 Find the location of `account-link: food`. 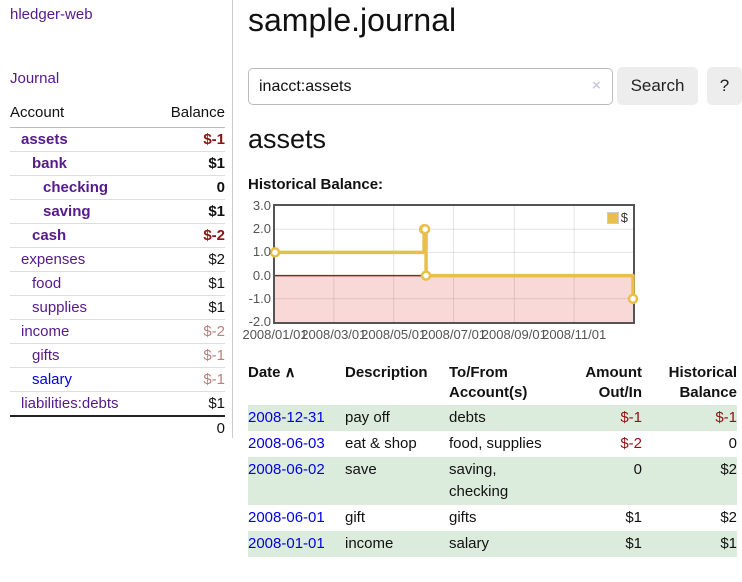

account-link: food is located at coordinates (47, 283).